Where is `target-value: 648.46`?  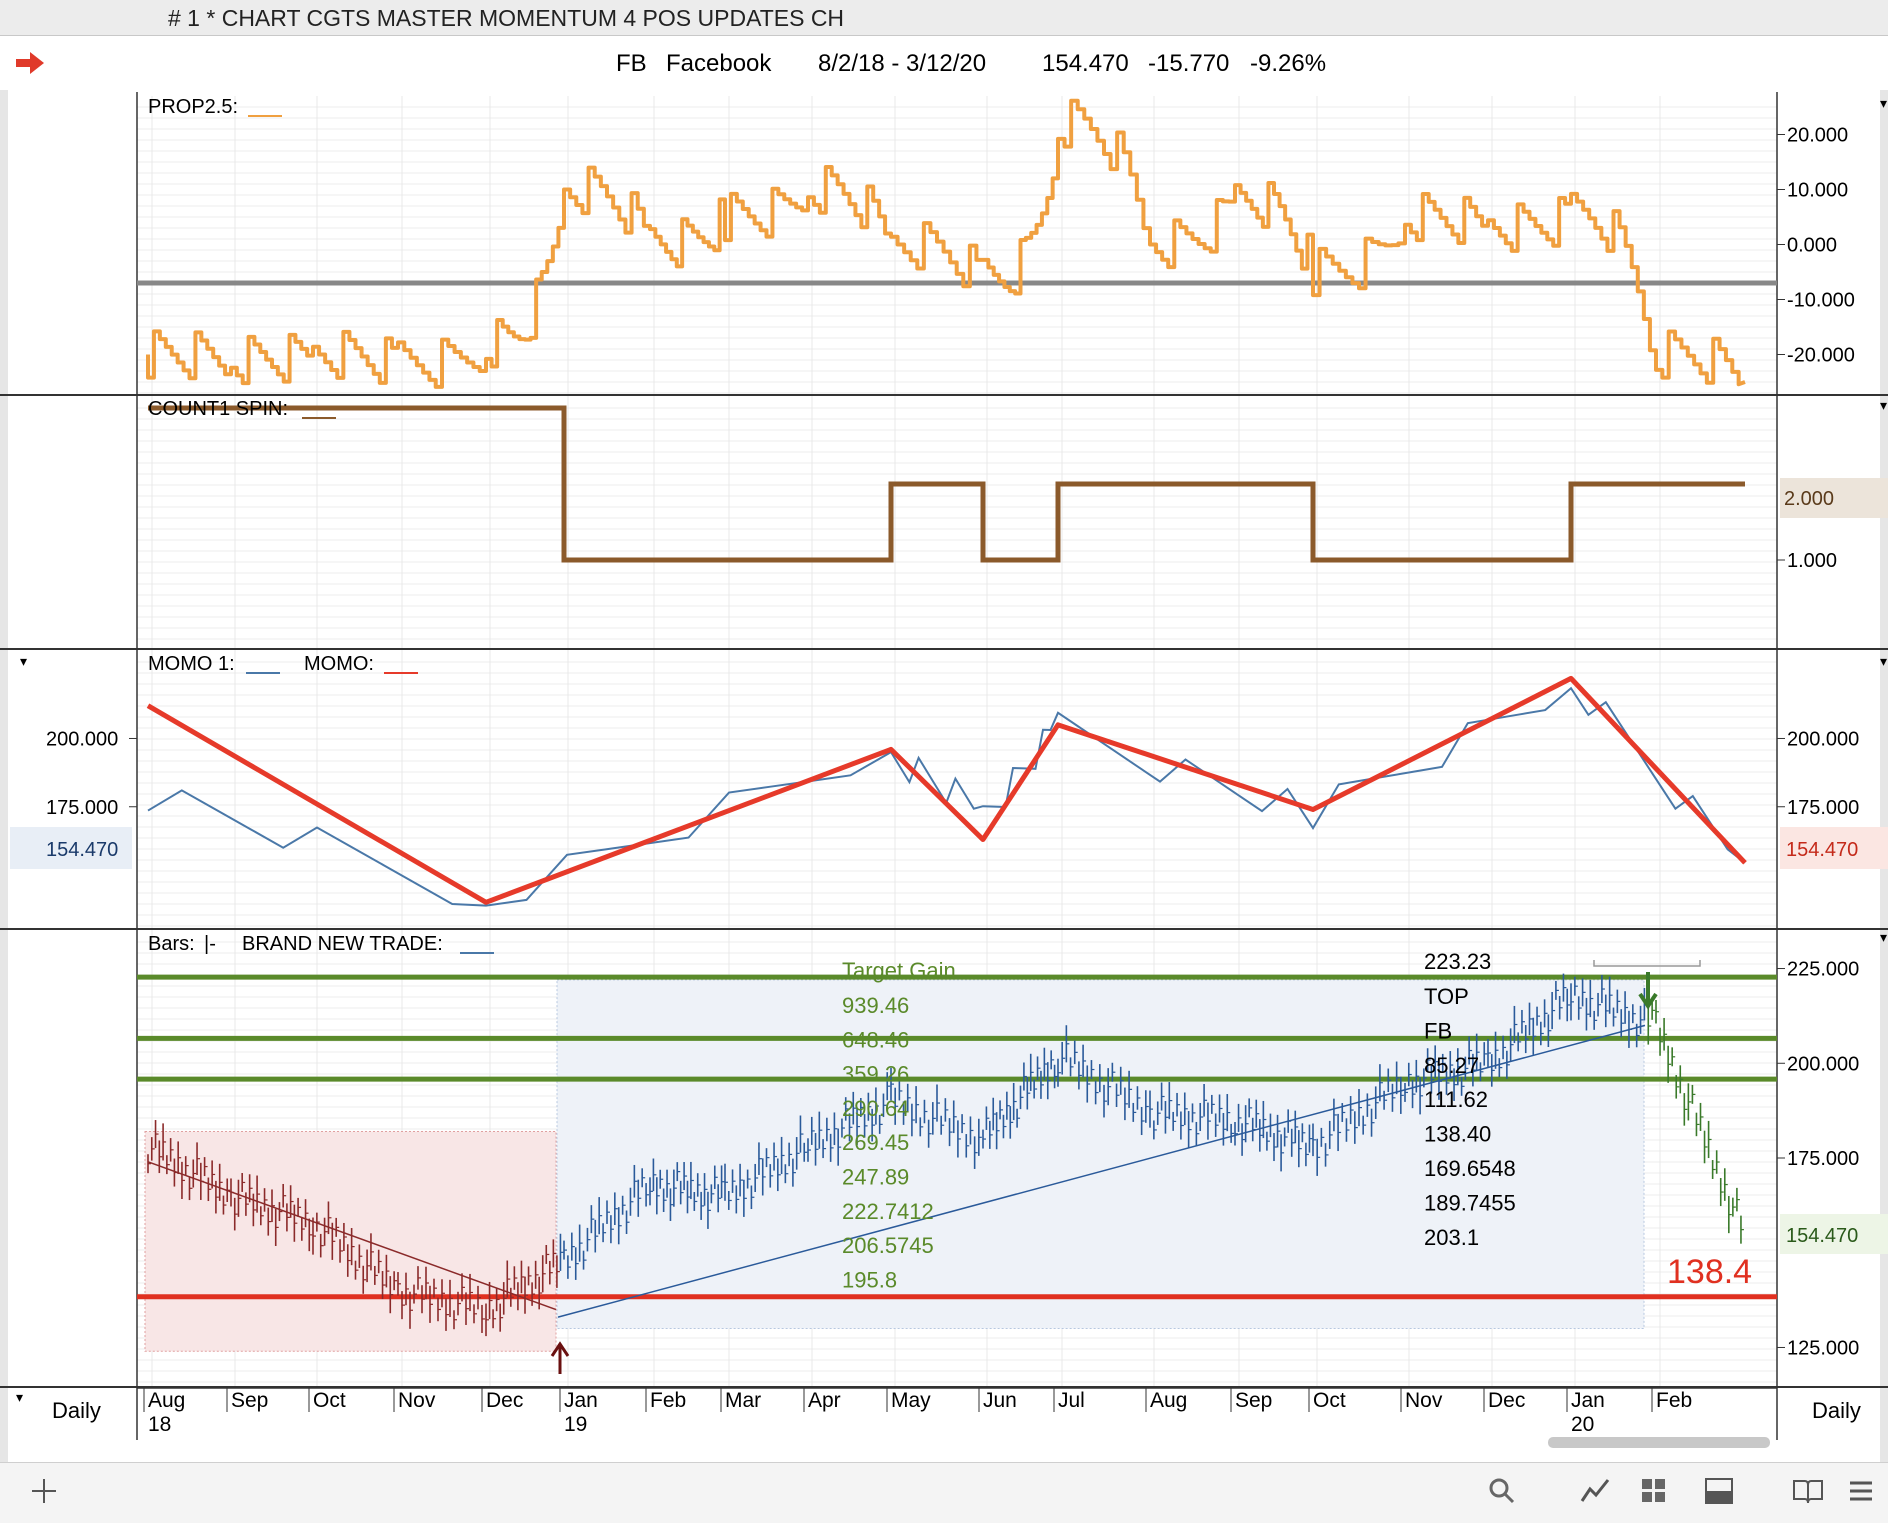 target-value: 648.46 is located at coordinates (875, 1039).